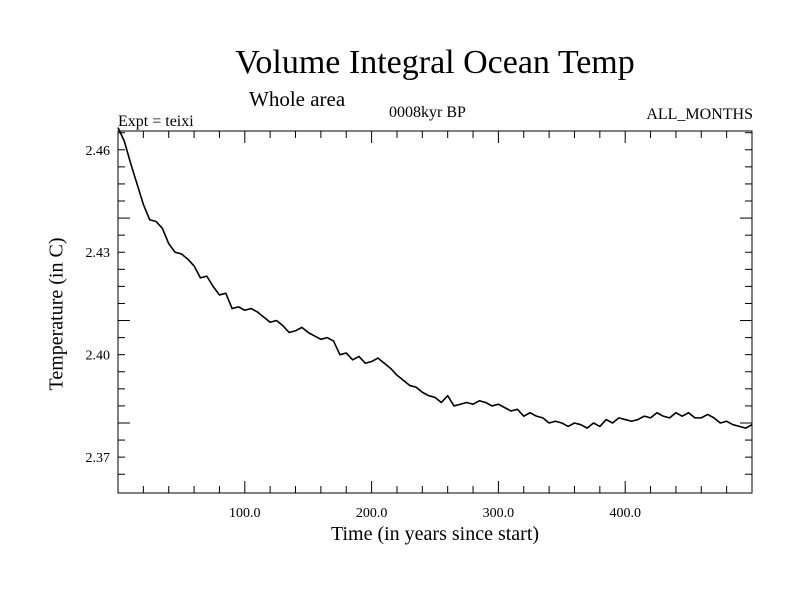  What do you see at coordinates (98, 458) in the screenshot?
I see `y-tick-label: 2.37` at bounding box center [98, 458].